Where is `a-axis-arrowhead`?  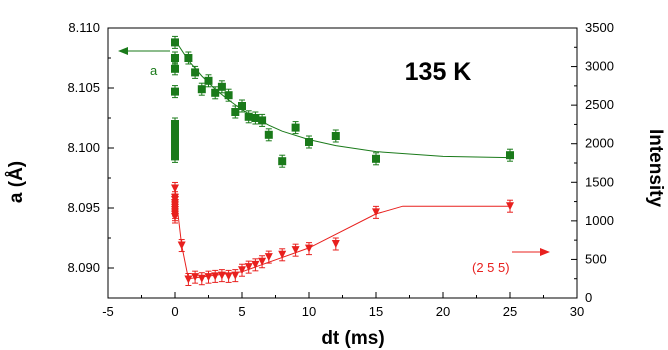 a-axis-arrowhead is located at coordinates (123, 51).